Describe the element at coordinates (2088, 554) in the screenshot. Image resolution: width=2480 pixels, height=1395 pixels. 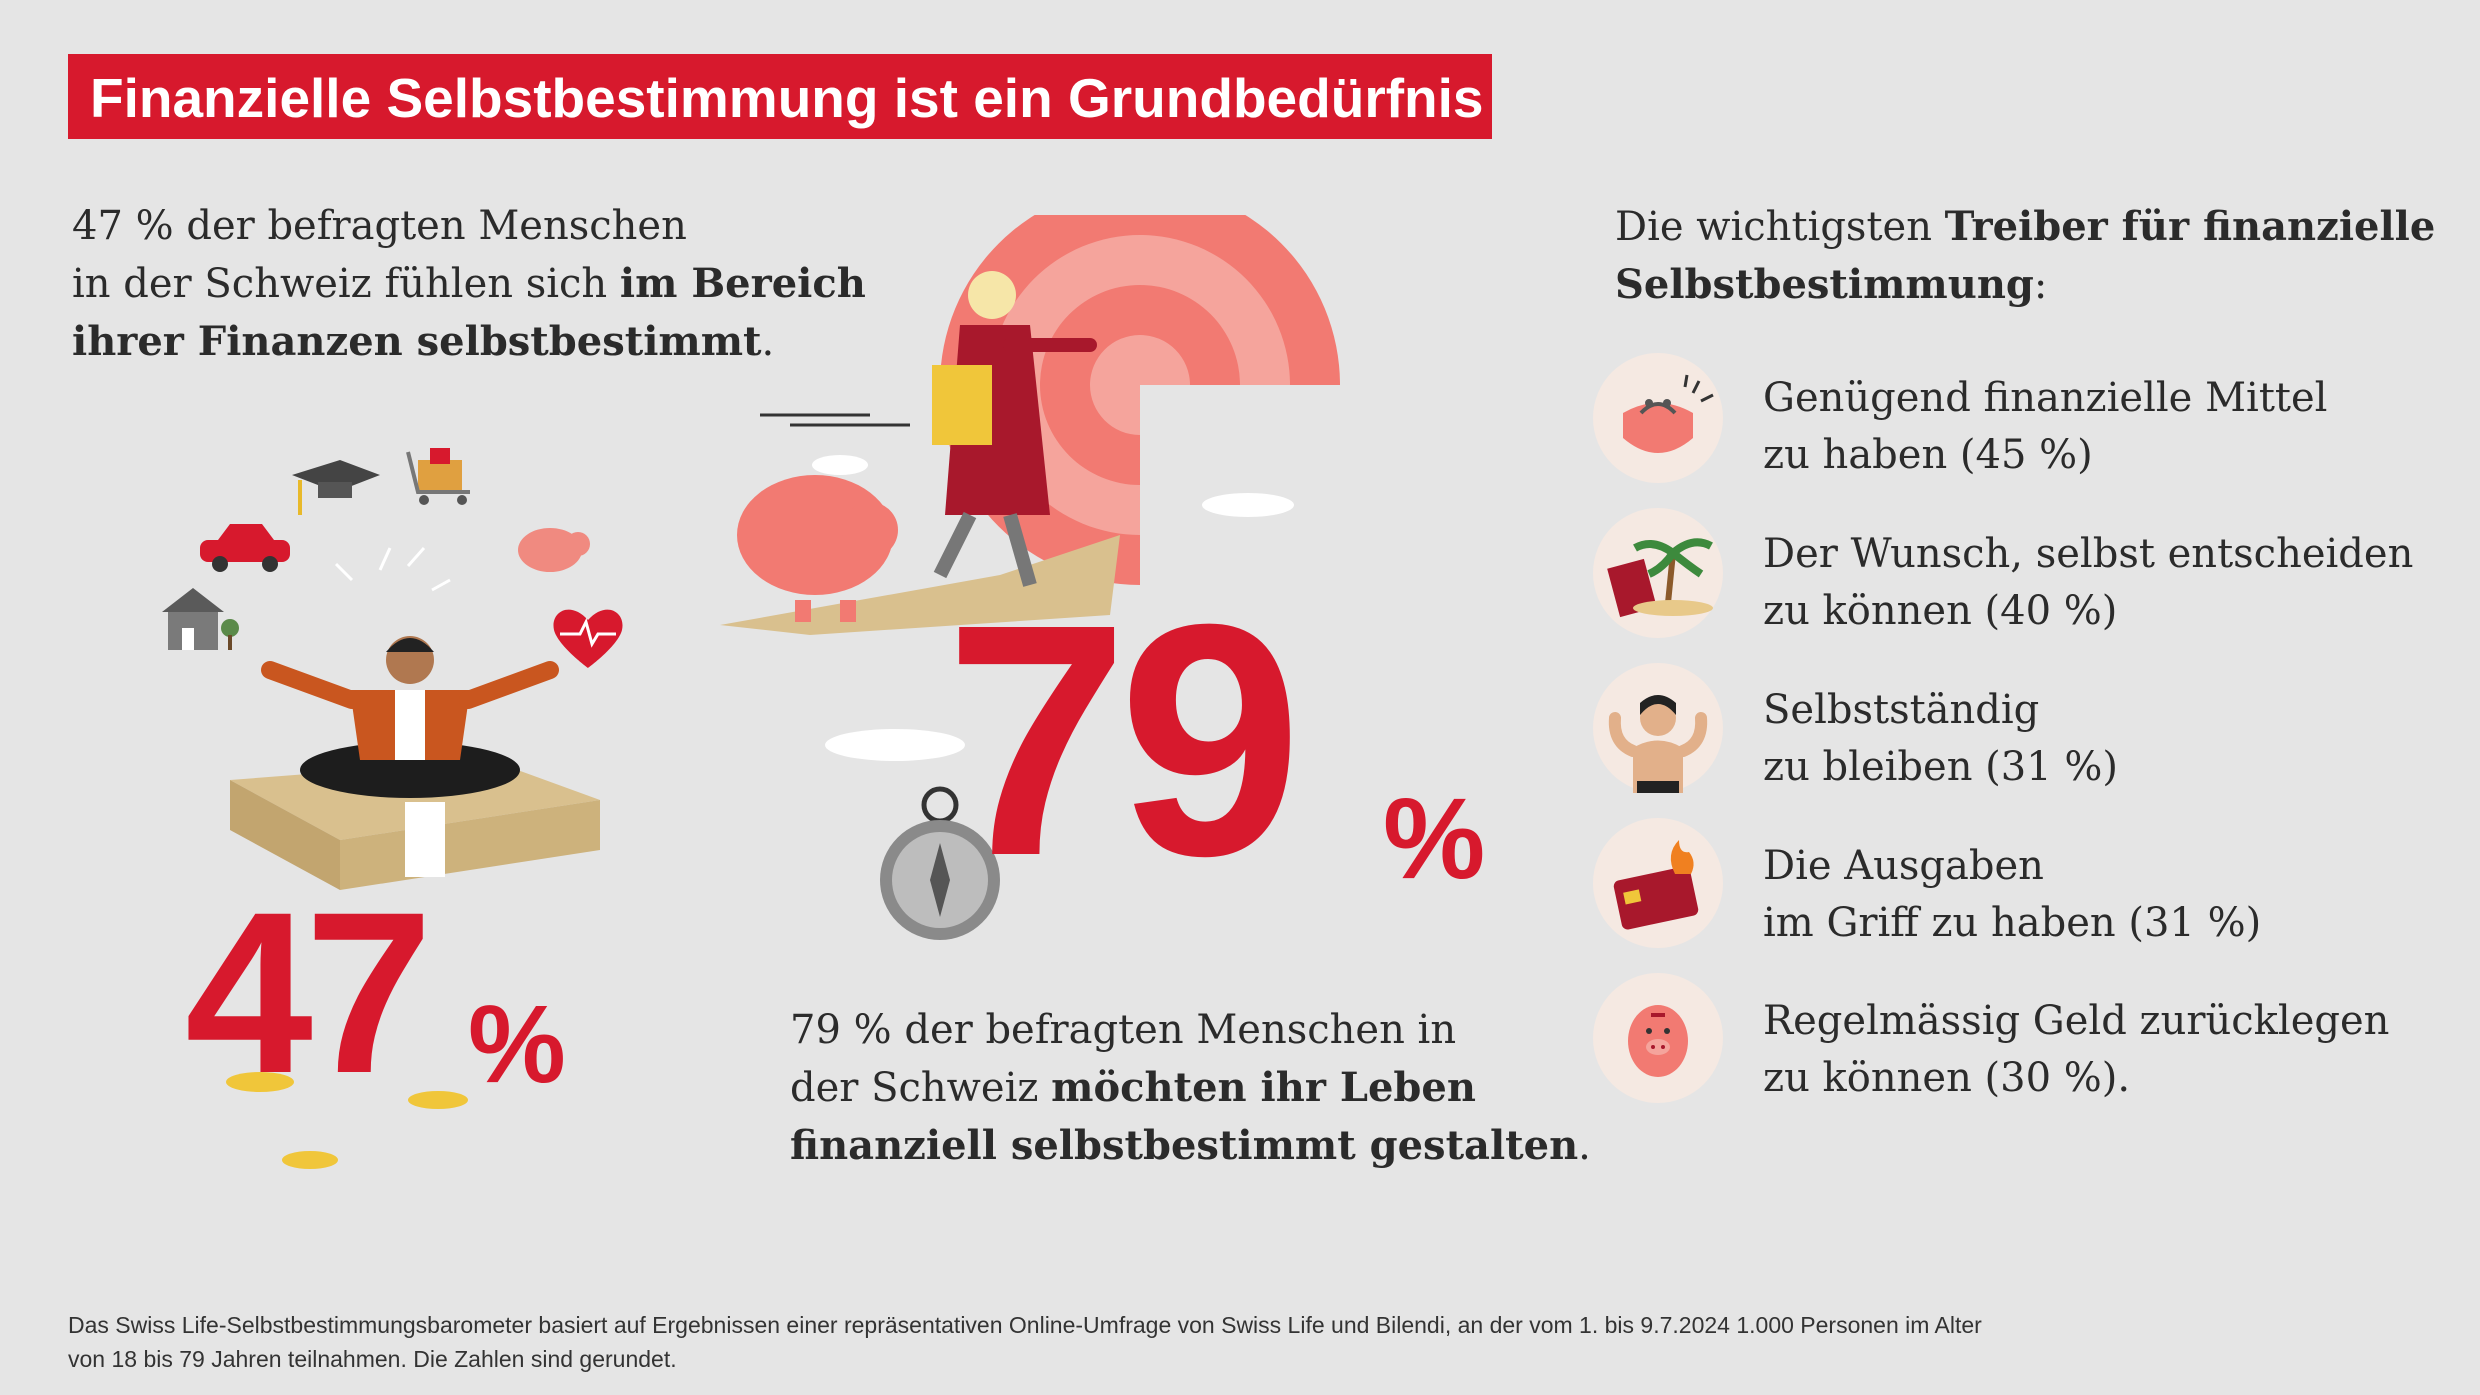
I see `driver-item-2-line1: Der Wunsch, selbst entscheiden` at that location.